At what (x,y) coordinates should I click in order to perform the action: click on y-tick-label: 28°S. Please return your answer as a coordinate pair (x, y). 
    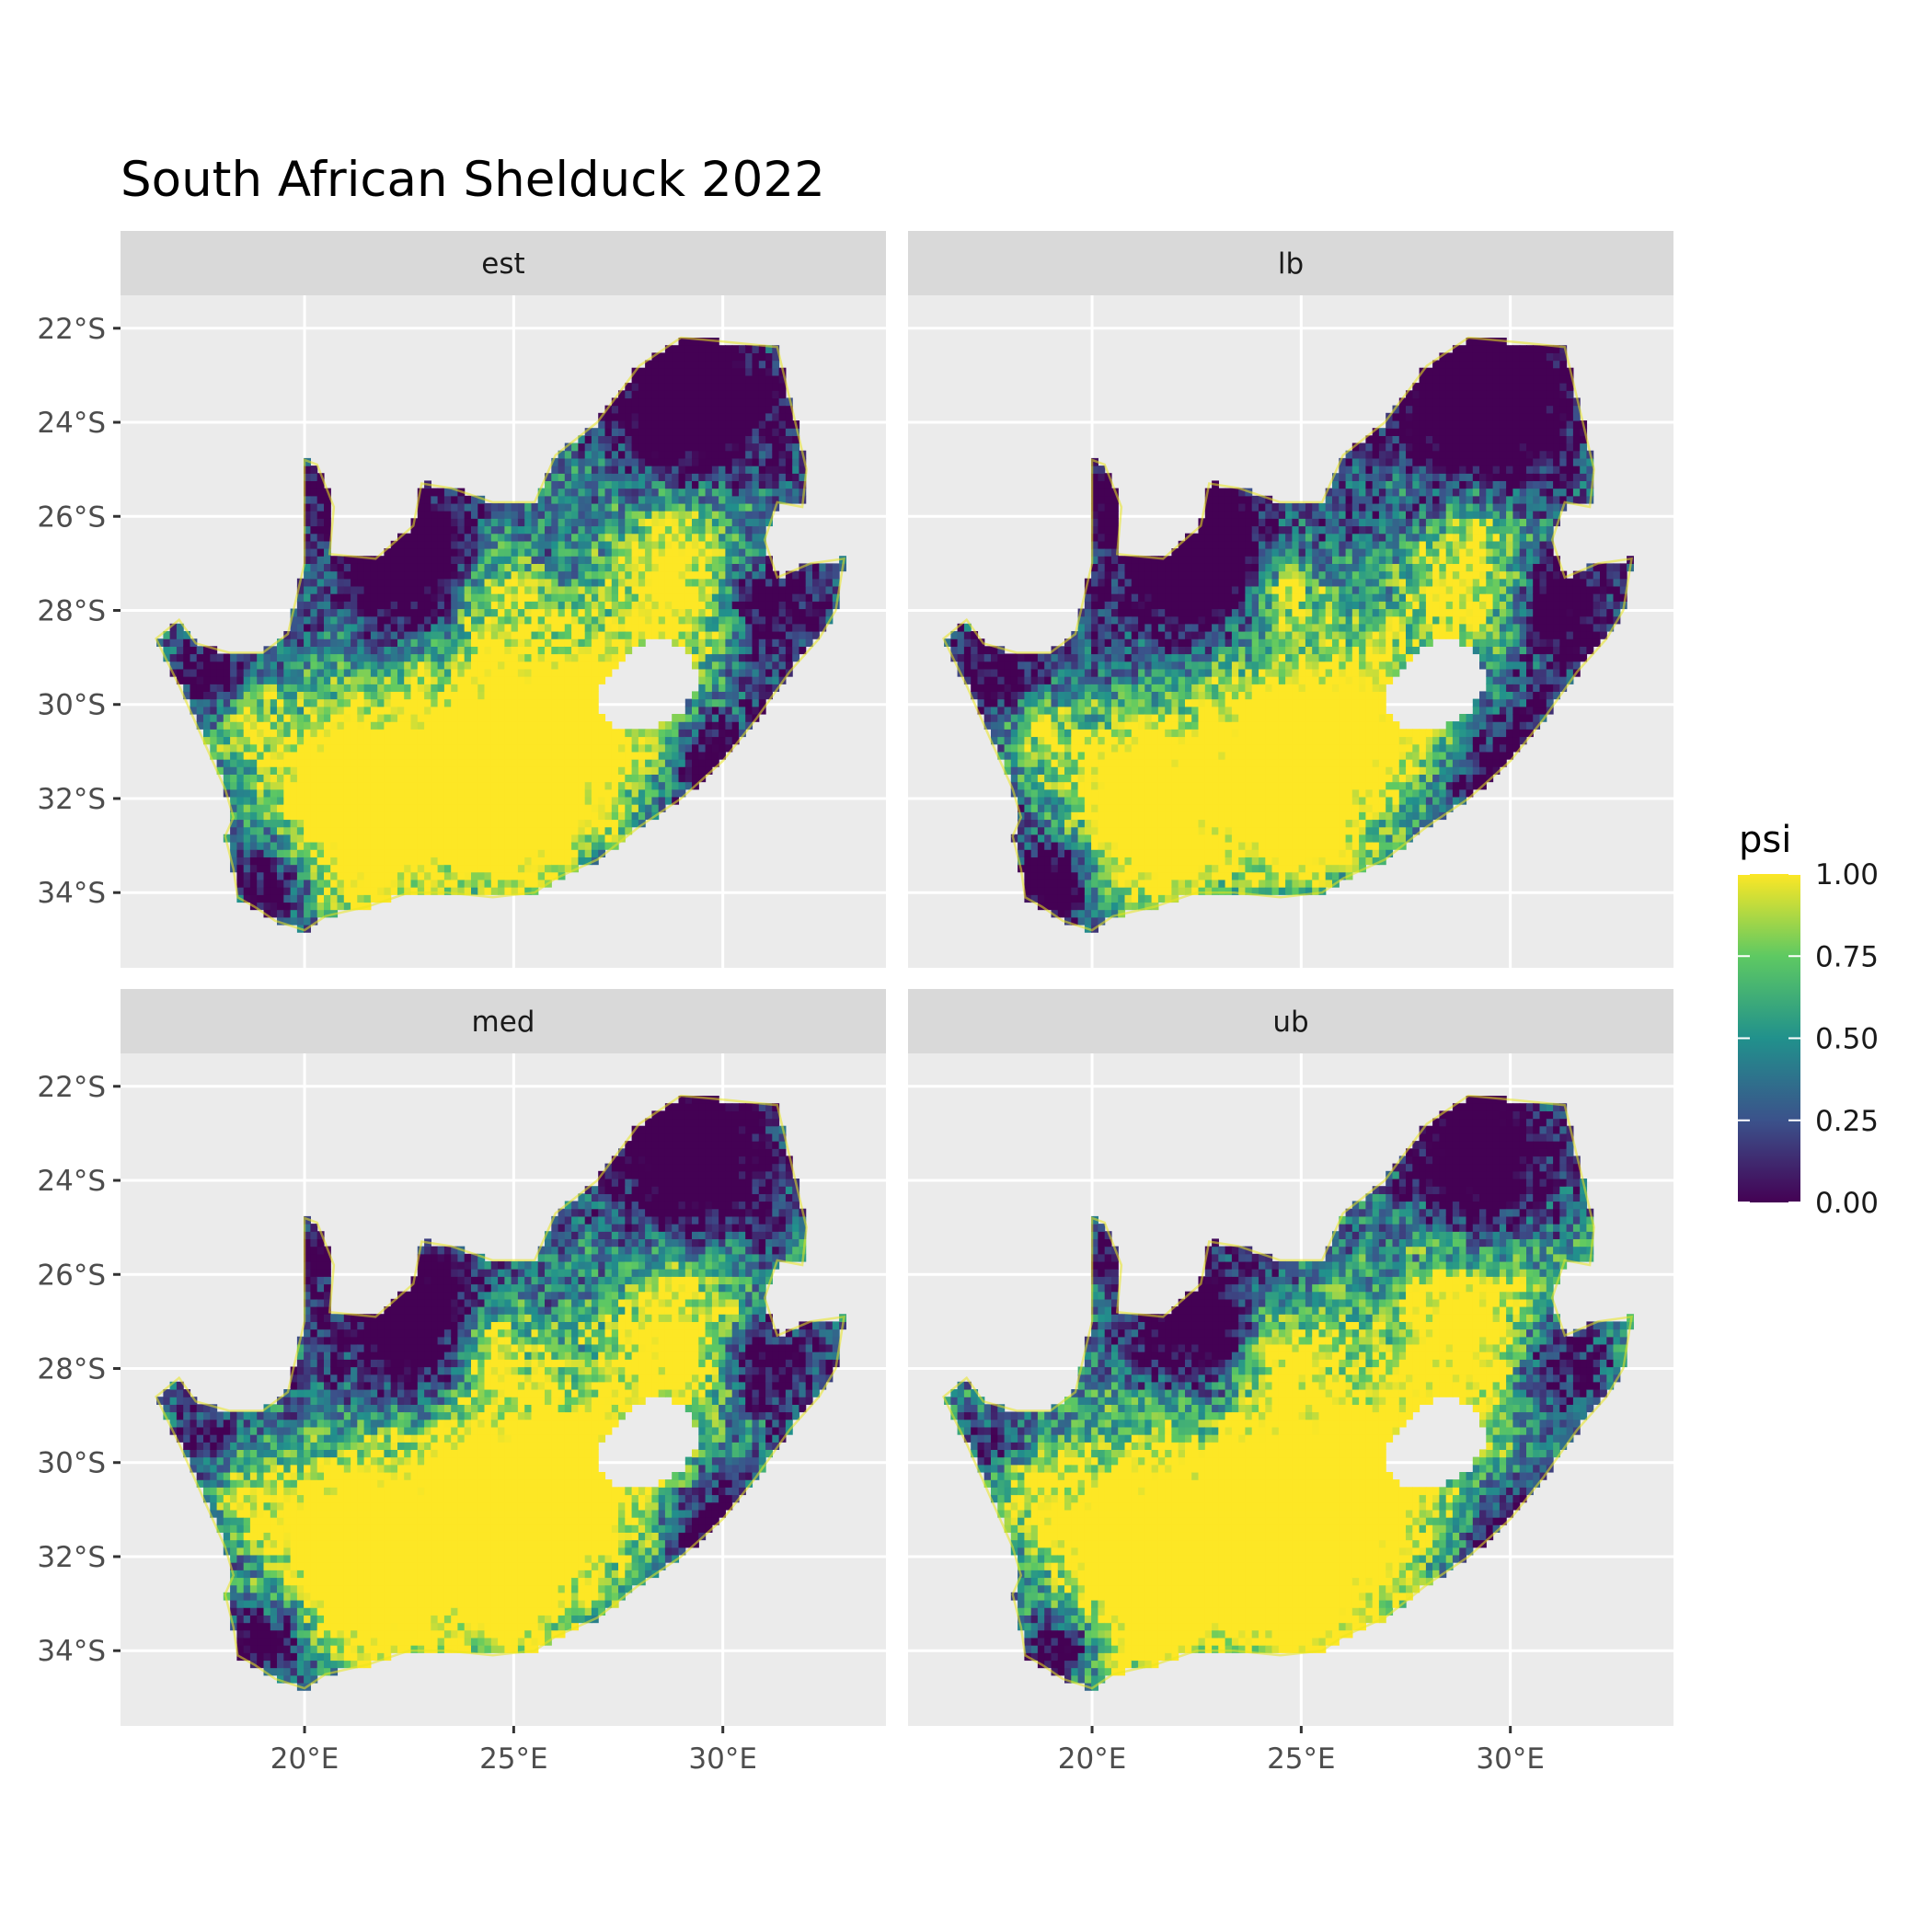
    Looking at the image, I should click on (71, 610).